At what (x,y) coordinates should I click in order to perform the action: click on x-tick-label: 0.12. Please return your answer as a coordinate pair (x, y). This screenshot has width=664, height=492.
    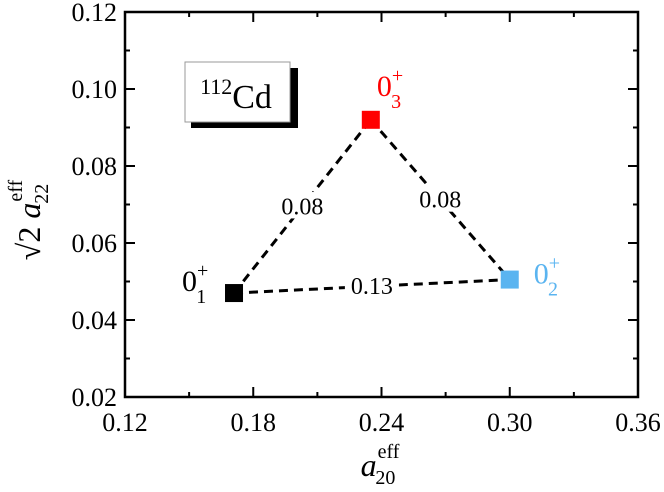
    Looking at the image, I should click on (125, 422).